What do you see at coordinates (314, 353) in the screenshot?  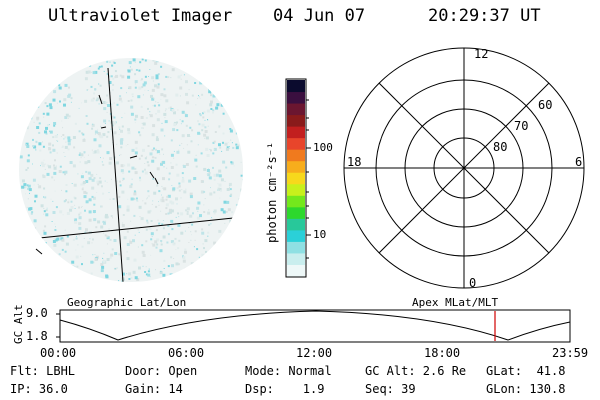 I see `timeline-xtick-2: 12:00` at bounding box center [314, 353].